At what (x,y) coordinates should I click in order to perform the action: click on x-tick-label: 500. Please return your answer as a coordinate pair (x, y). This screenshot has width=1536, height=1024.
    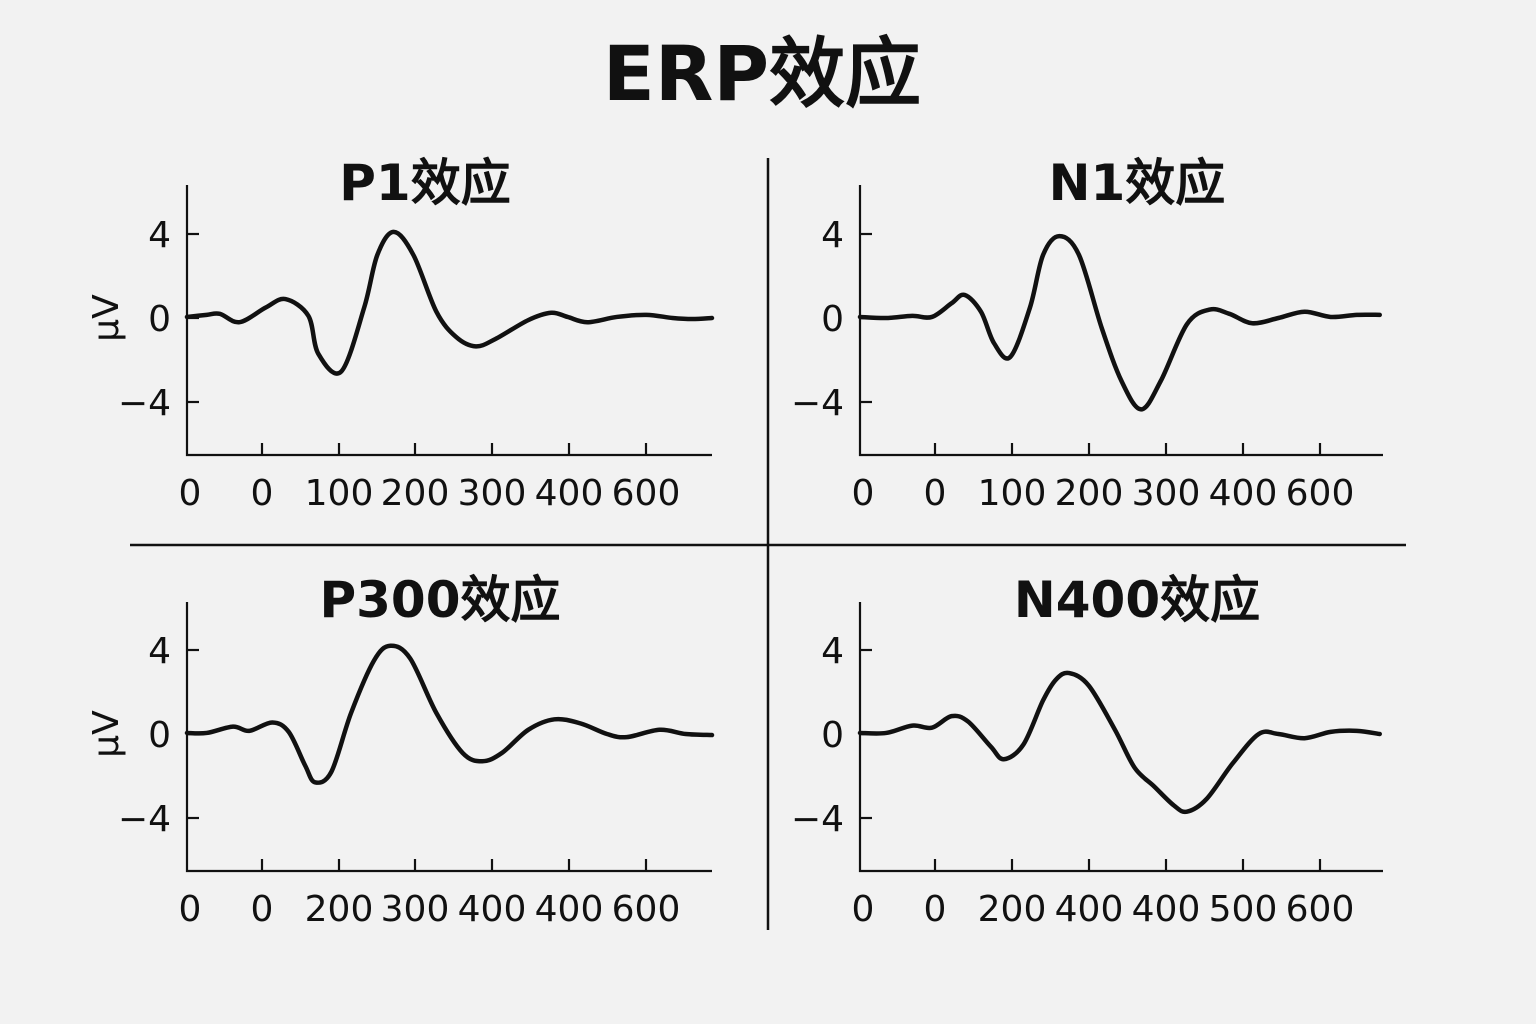
    Looking at the image, I should click on (1243, 909).